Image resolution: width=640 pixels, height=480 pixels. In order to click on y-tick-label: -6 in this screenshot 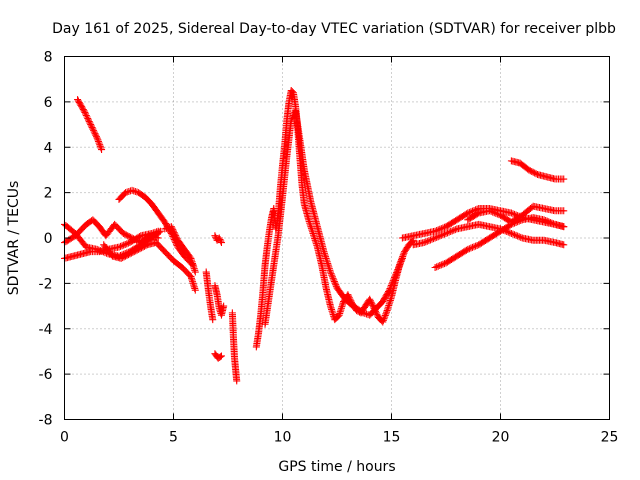, I will do `click(46, 375)`.